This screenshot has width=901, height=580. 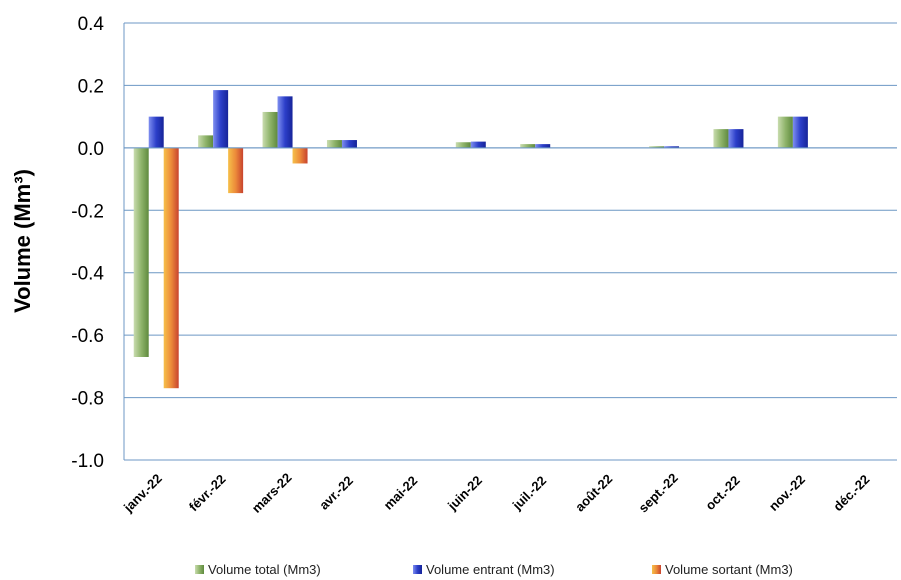 What do you see at coordinates (787, 493) in the screenshot?
I see `x-tick-label: nov.-22` at bounding box center [787, 493].